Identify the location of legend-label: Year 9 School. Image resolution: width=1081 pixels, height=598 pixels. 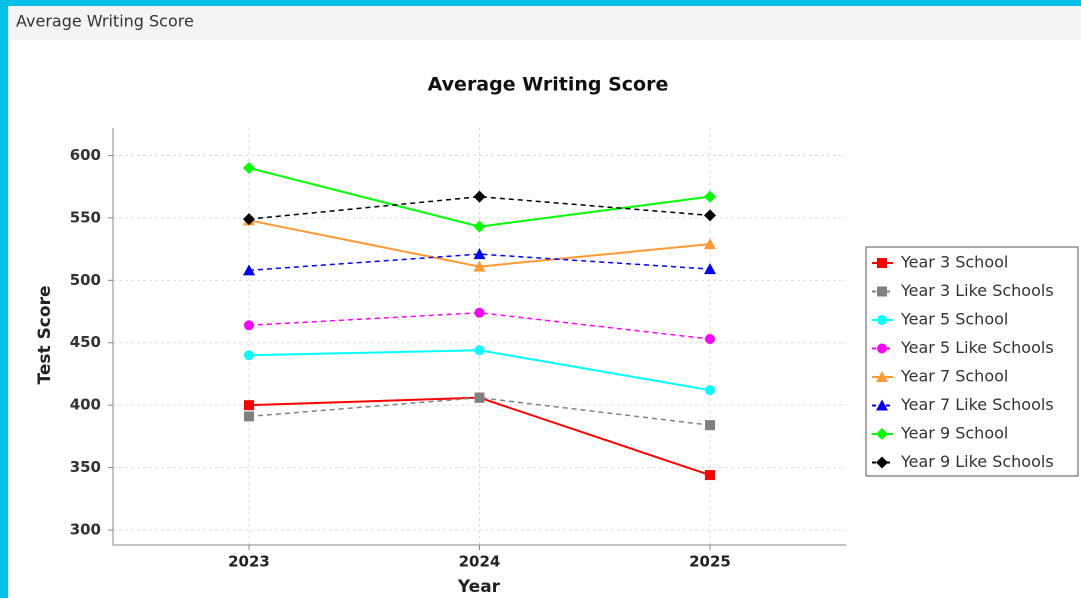
(954, 433).